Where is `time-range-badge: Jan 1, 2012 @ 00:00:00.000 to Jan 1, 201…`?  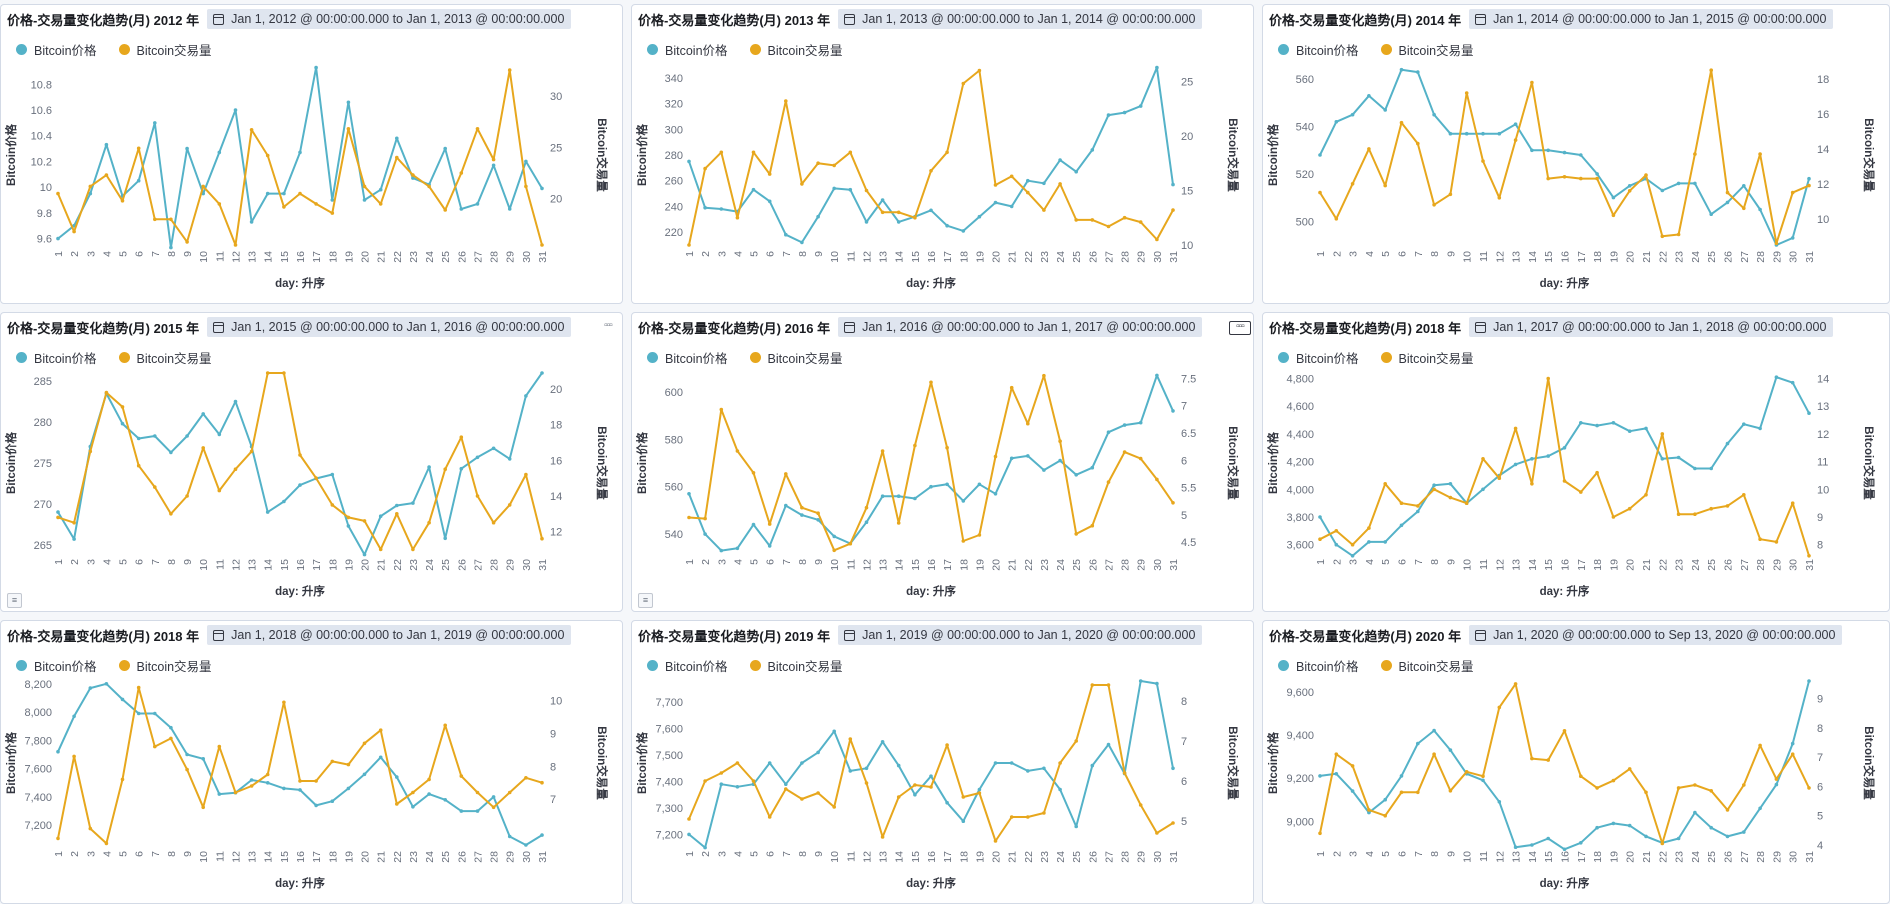 time-range-badge: Jan 1, 2012 @ 00:00:00.000 to Jan 1, 201… is located at coordinates (389, 19).